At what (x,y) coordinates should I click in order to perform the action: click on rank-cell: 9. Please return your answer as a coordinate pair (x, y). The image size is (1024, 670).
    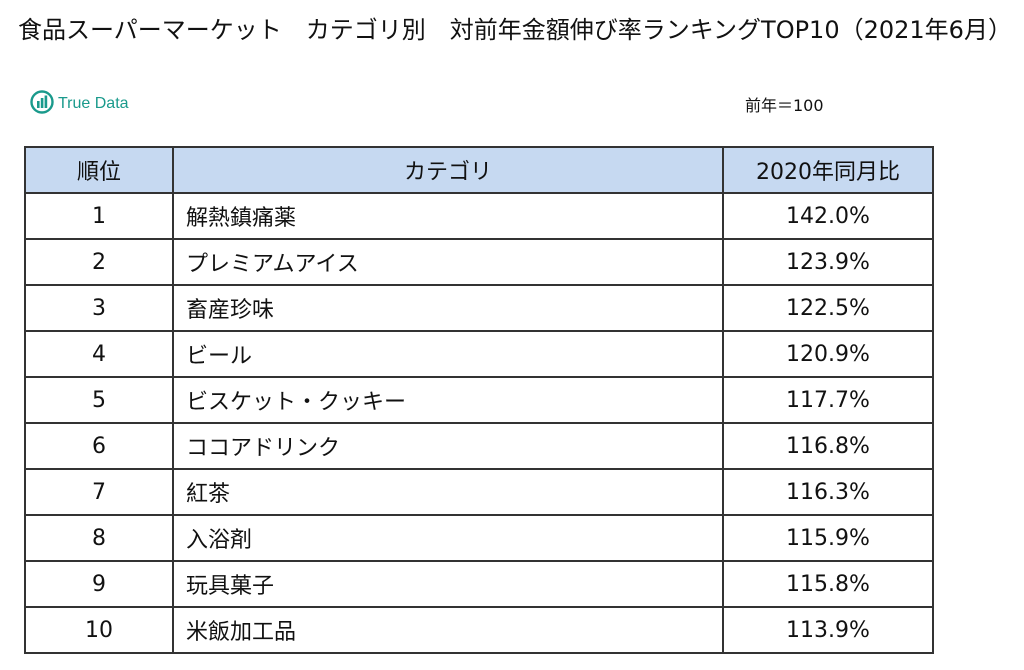
    Looking at the image, I should click on (99, 584).